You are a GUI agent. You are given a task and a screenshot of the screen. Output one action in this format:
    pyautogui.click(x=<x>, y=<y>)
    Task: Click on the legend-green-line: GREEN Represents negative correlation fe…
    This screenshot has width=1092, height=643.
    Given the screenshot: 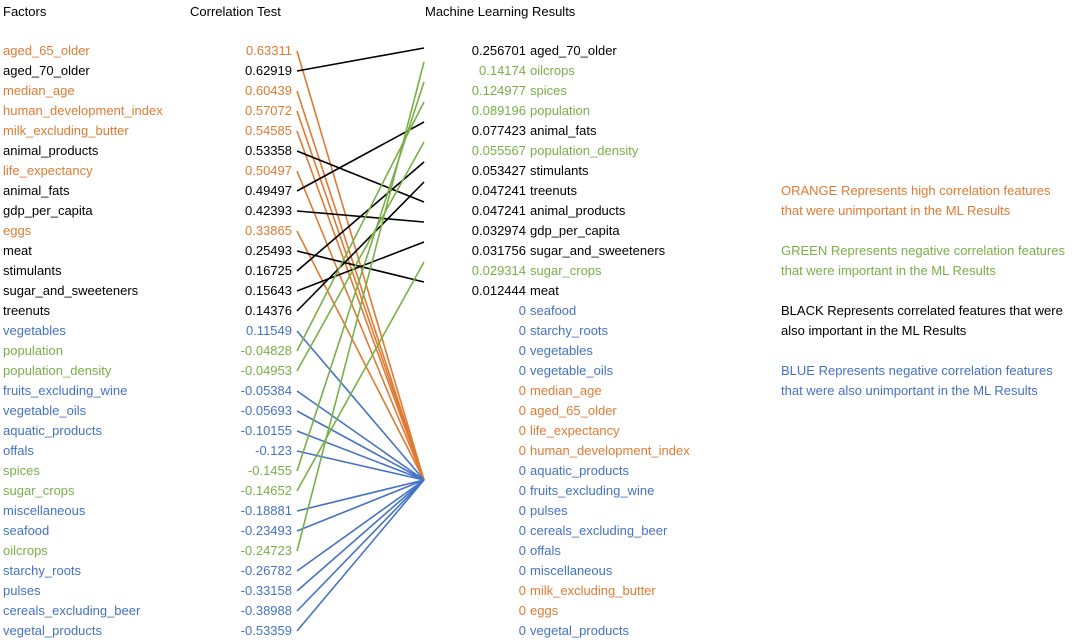 What is the action you would take?
    pyautogui.click(x=923, y=250)
    